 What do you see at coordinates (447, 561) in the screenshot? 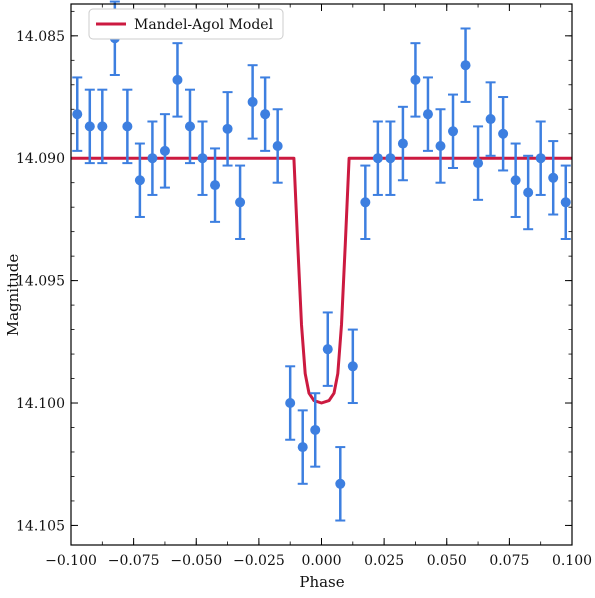
I see `x-tick-label: 0.050` at bounding box center [447, 561].